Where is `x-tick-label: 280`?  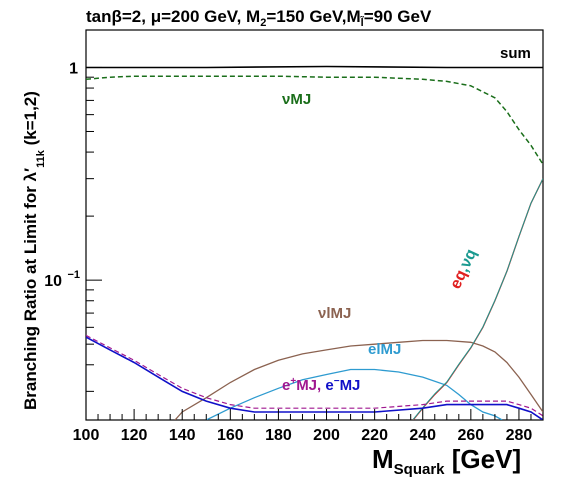 x-tick-label: 280 is located at coordinates (519, 435).